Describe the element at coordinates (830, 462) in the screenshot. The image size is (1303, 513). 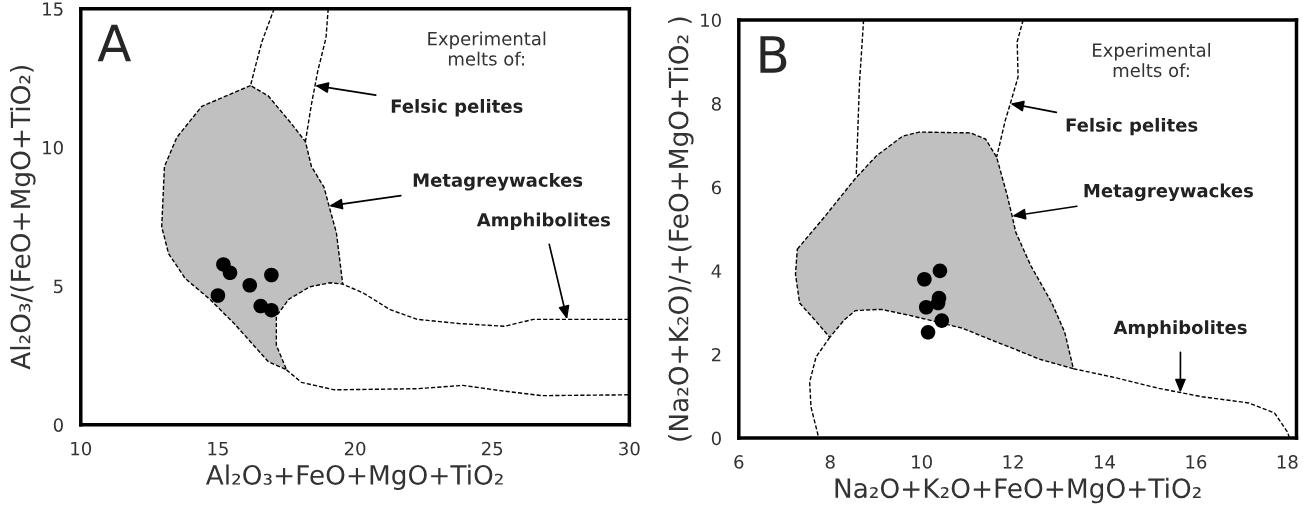
I see `x-tick-label: 8` at that location.